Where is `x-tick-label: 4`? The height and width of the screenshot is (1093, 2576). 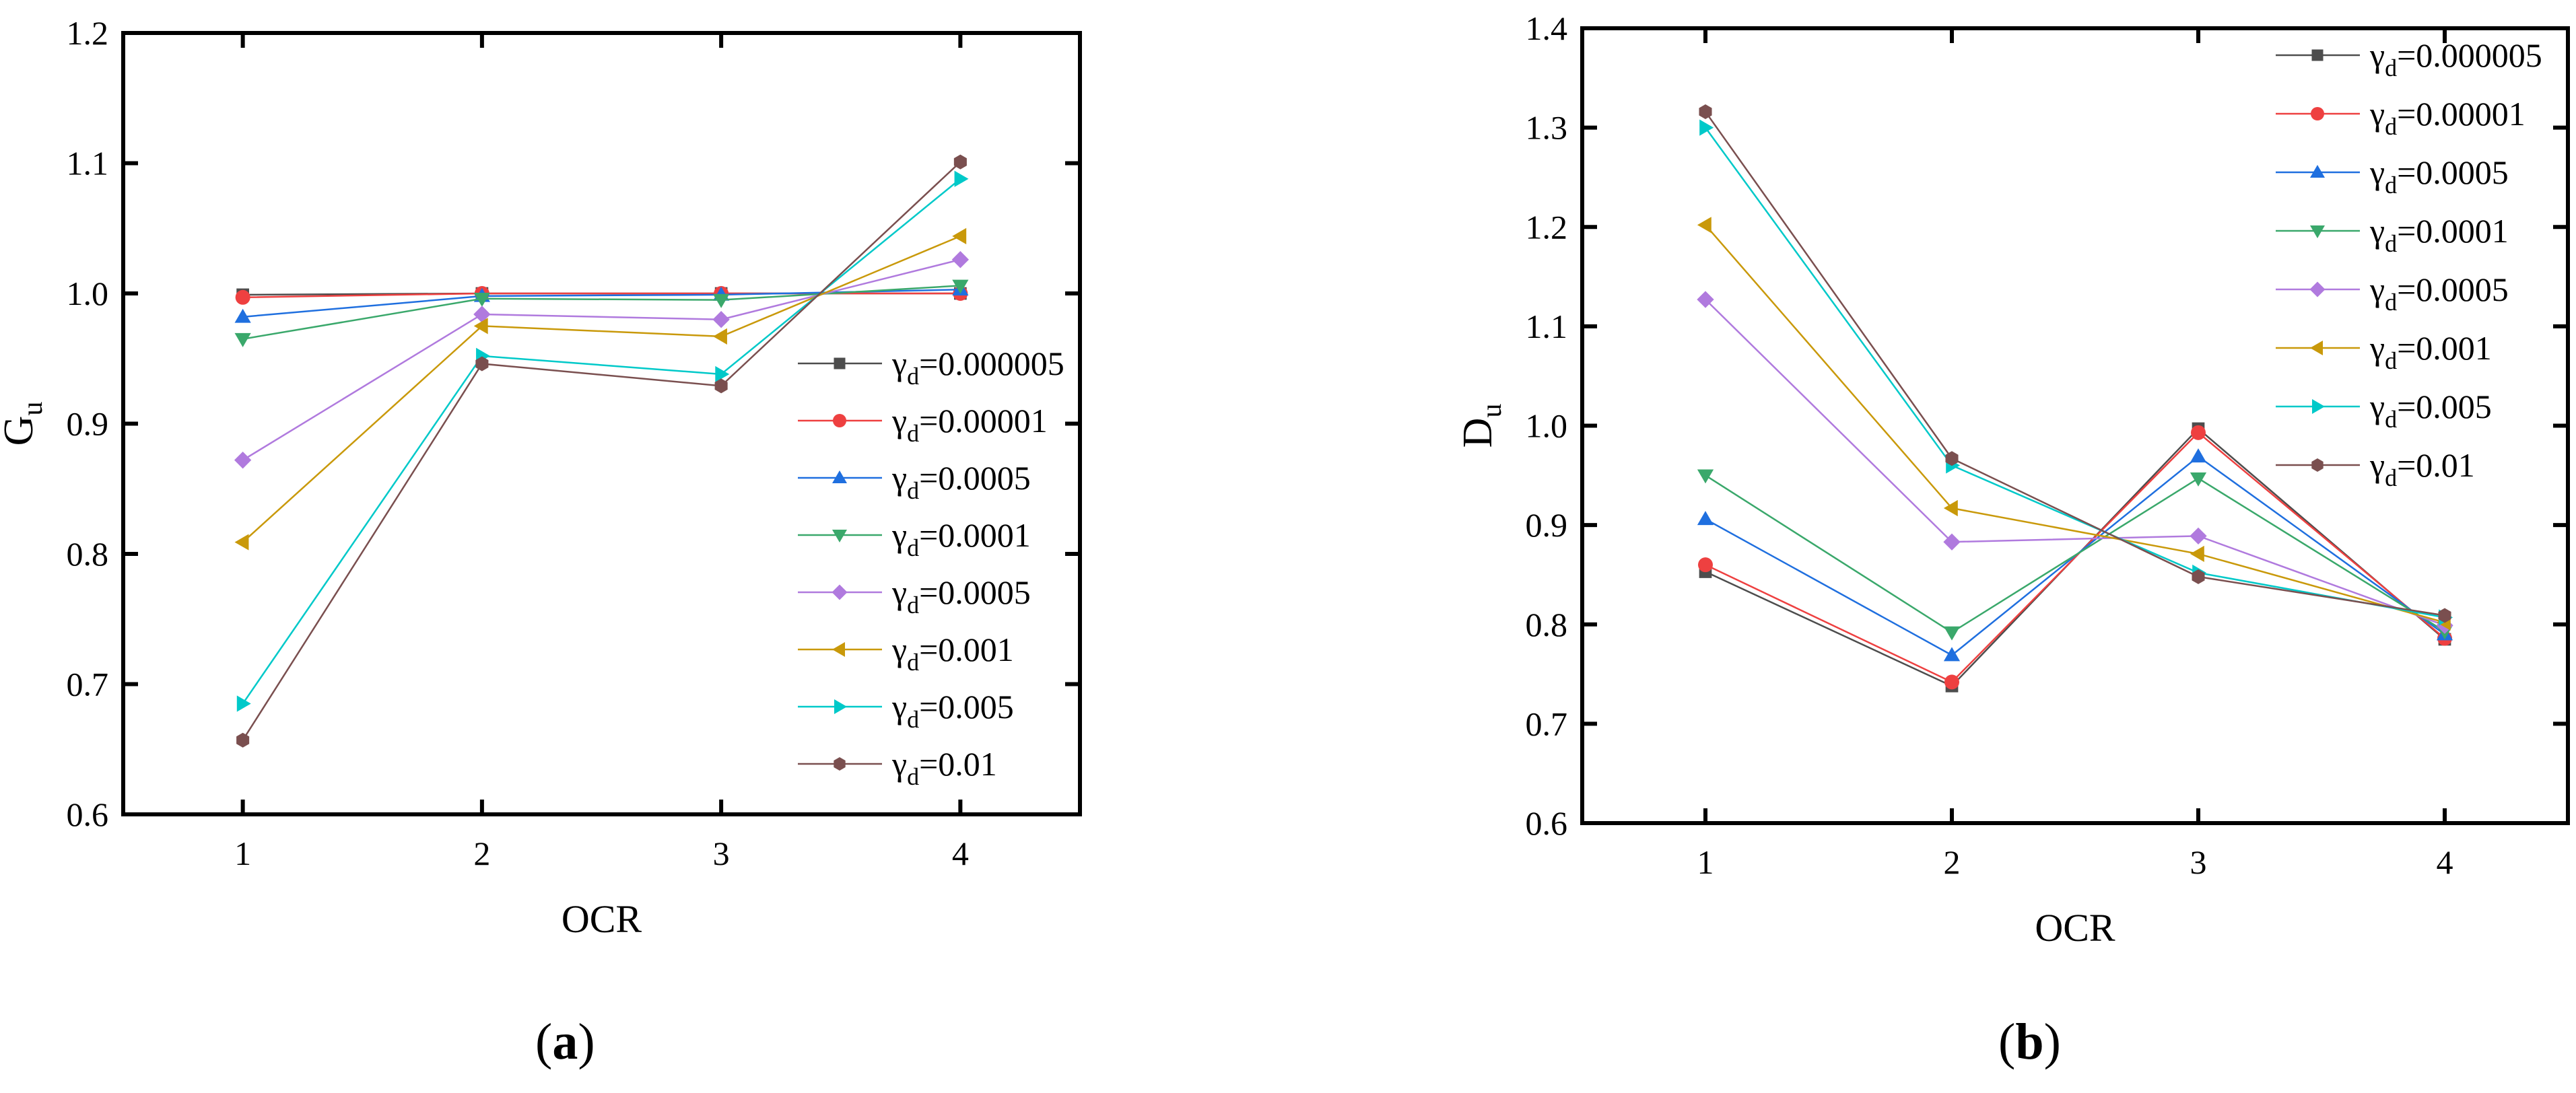
x-tick-label: 4 is located at coordinates (2445, 862).